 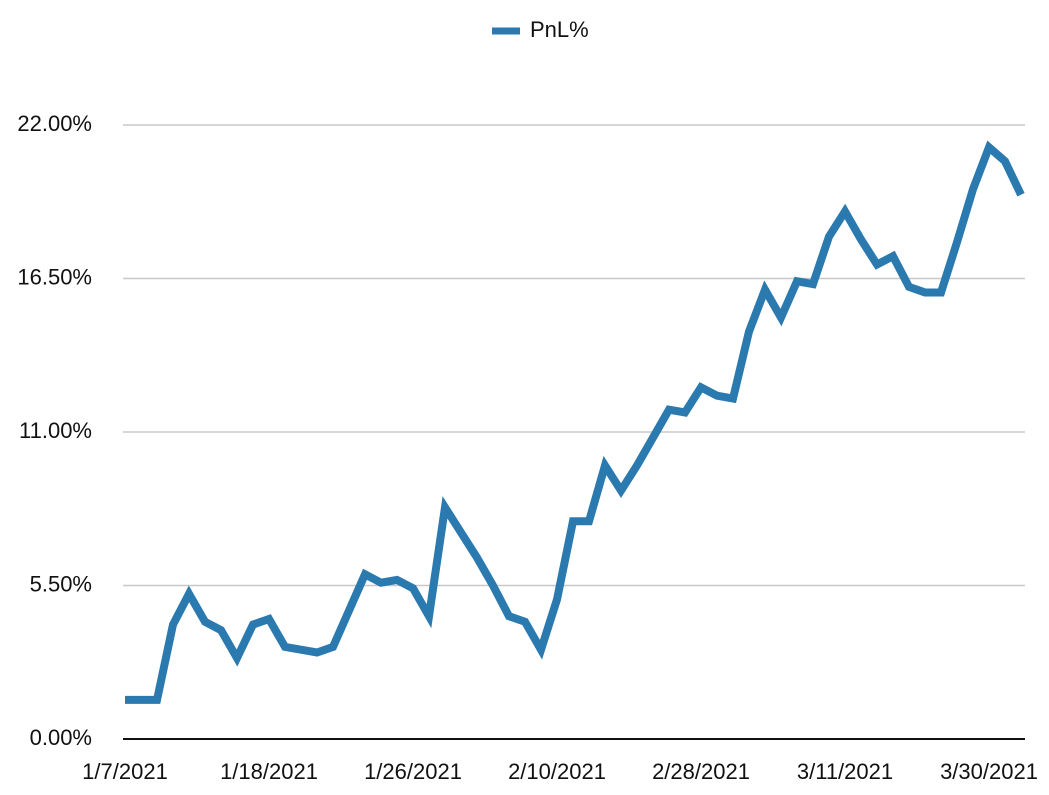 I want to click on x-tick-label: 1/7/2021, so click(x=125, y=771).